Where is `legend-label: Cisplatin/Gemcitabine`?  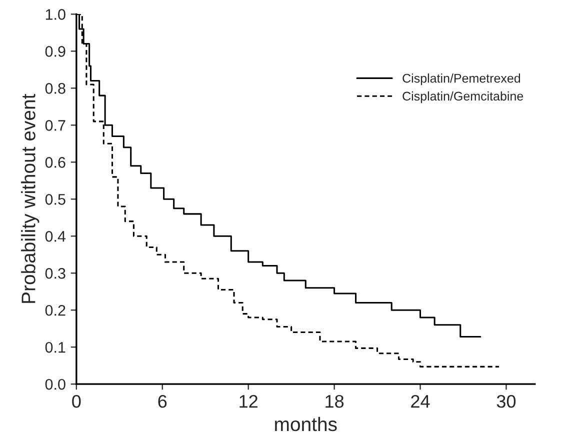 legend-label: Cisplatin/Gemcitabine is located at coordinates (463, 97).